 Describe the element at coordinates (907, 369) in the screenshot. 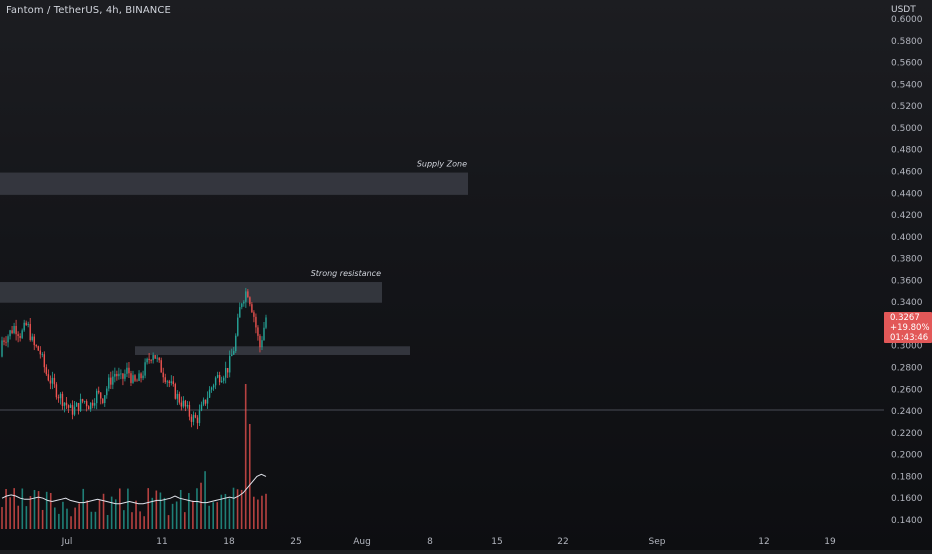

I see `y-tick-label: 0.2800` at that location.